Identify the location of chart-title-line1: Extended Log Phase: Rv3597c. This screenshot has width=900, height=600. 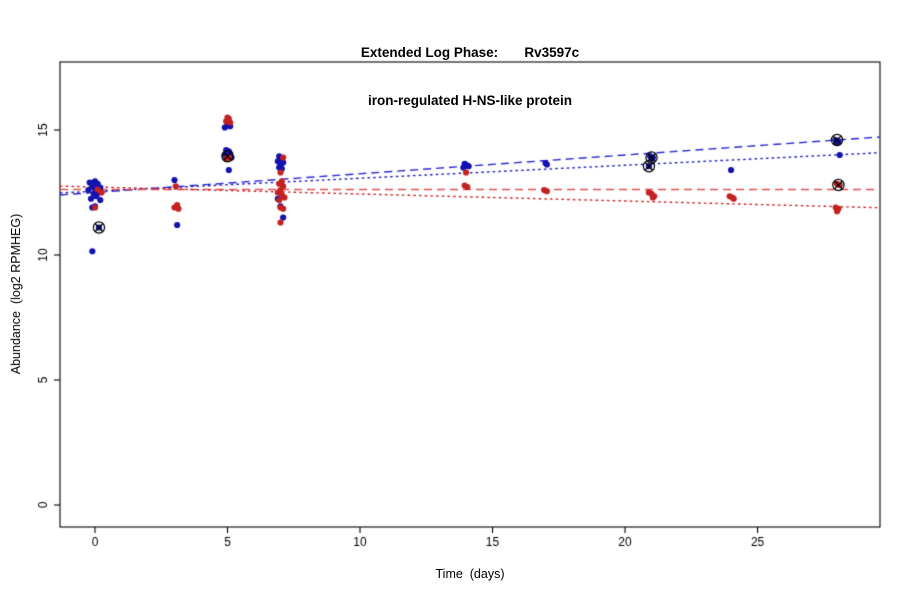
(470, 52).